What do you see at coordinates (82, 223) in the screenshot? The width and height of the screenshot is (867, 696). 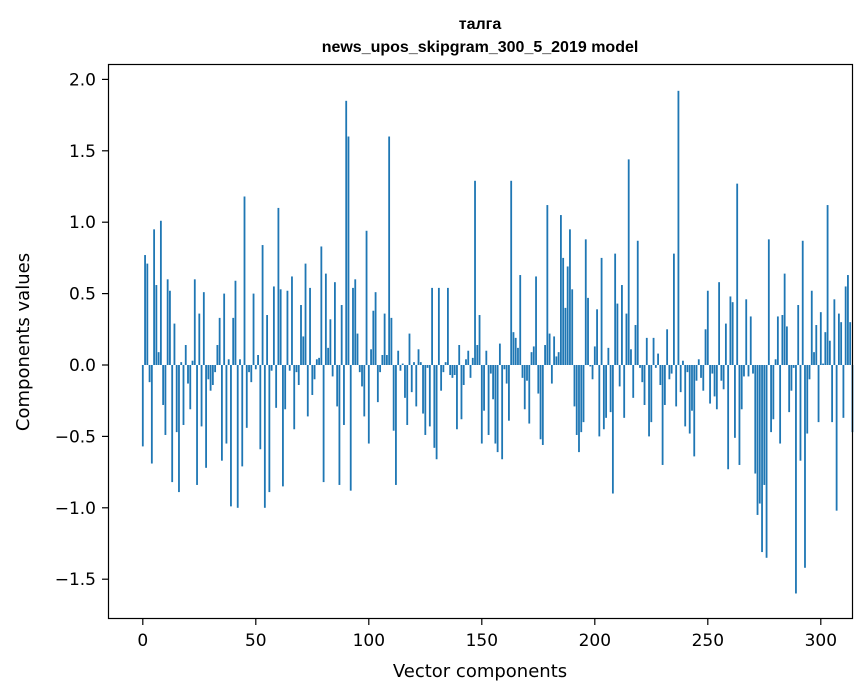 I see `y-tick-label: 1.0` at bounding box center [82, 223].